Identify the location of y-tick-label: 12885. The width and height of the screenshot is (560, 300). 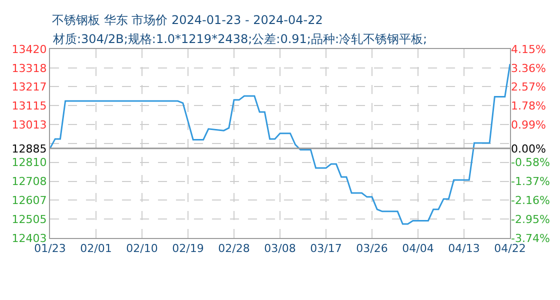
(29, 149).